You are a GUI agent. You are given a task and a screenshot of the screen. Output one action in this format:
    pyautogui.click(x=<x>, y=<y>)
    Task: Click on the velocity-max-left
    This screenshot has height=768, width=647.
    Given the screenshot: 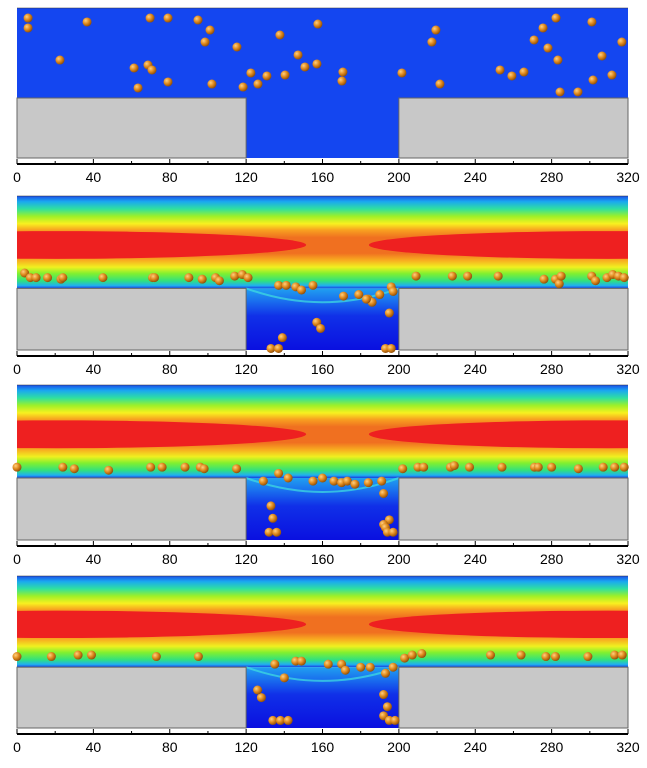 What is the action you would take?
    pyautogui.click(x=153, y=245)
    